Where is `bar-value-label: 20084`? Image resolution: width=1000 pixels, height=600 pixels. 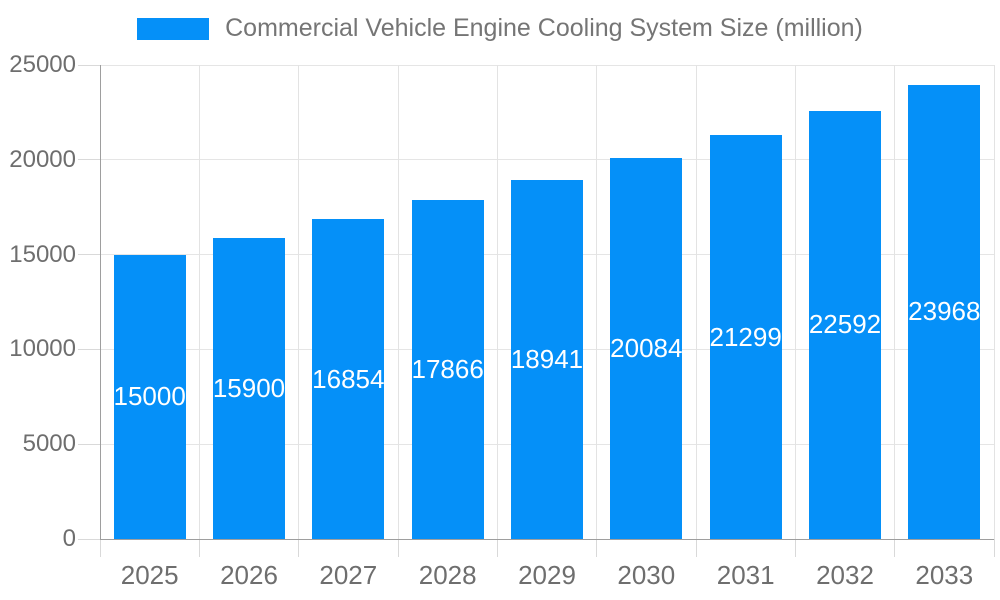
bar-value-label: 20084 is located at coordinates (646, 348).